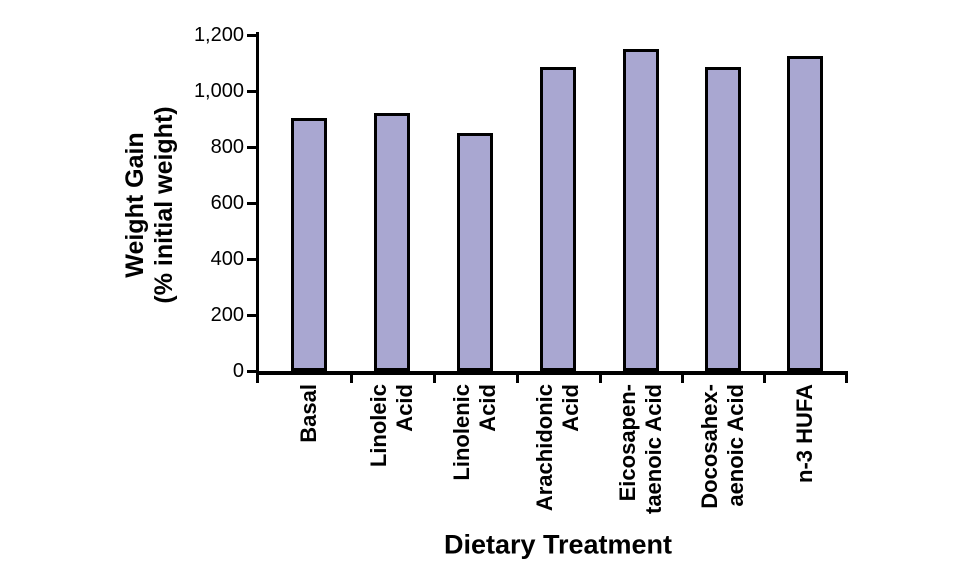 The width and height of the screenshot is (960, 573). I want to click on x-category-label: Arachidonic Acid, so click(557, 448).